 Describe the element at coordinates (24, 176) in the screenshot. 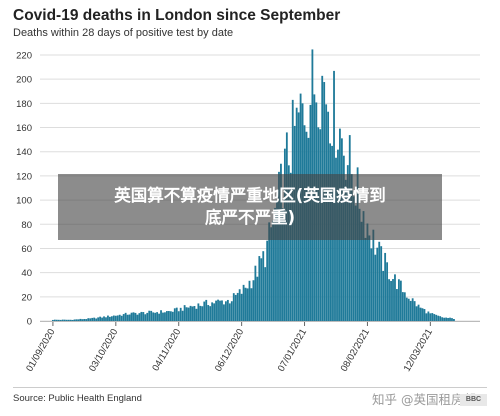

I see `y-tick-label: 120` at that location.